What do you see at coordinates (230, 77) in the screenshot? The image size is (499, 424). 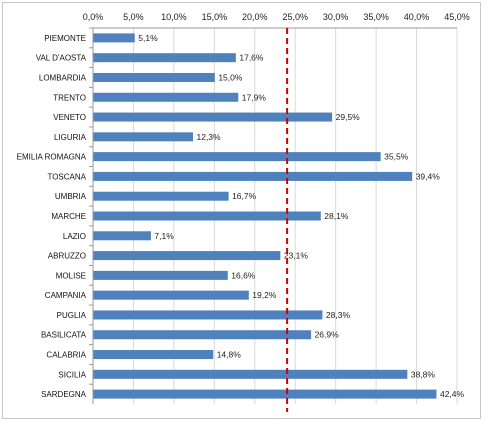 I see `data-label: 15,0%` at bounding box center [230, 77].